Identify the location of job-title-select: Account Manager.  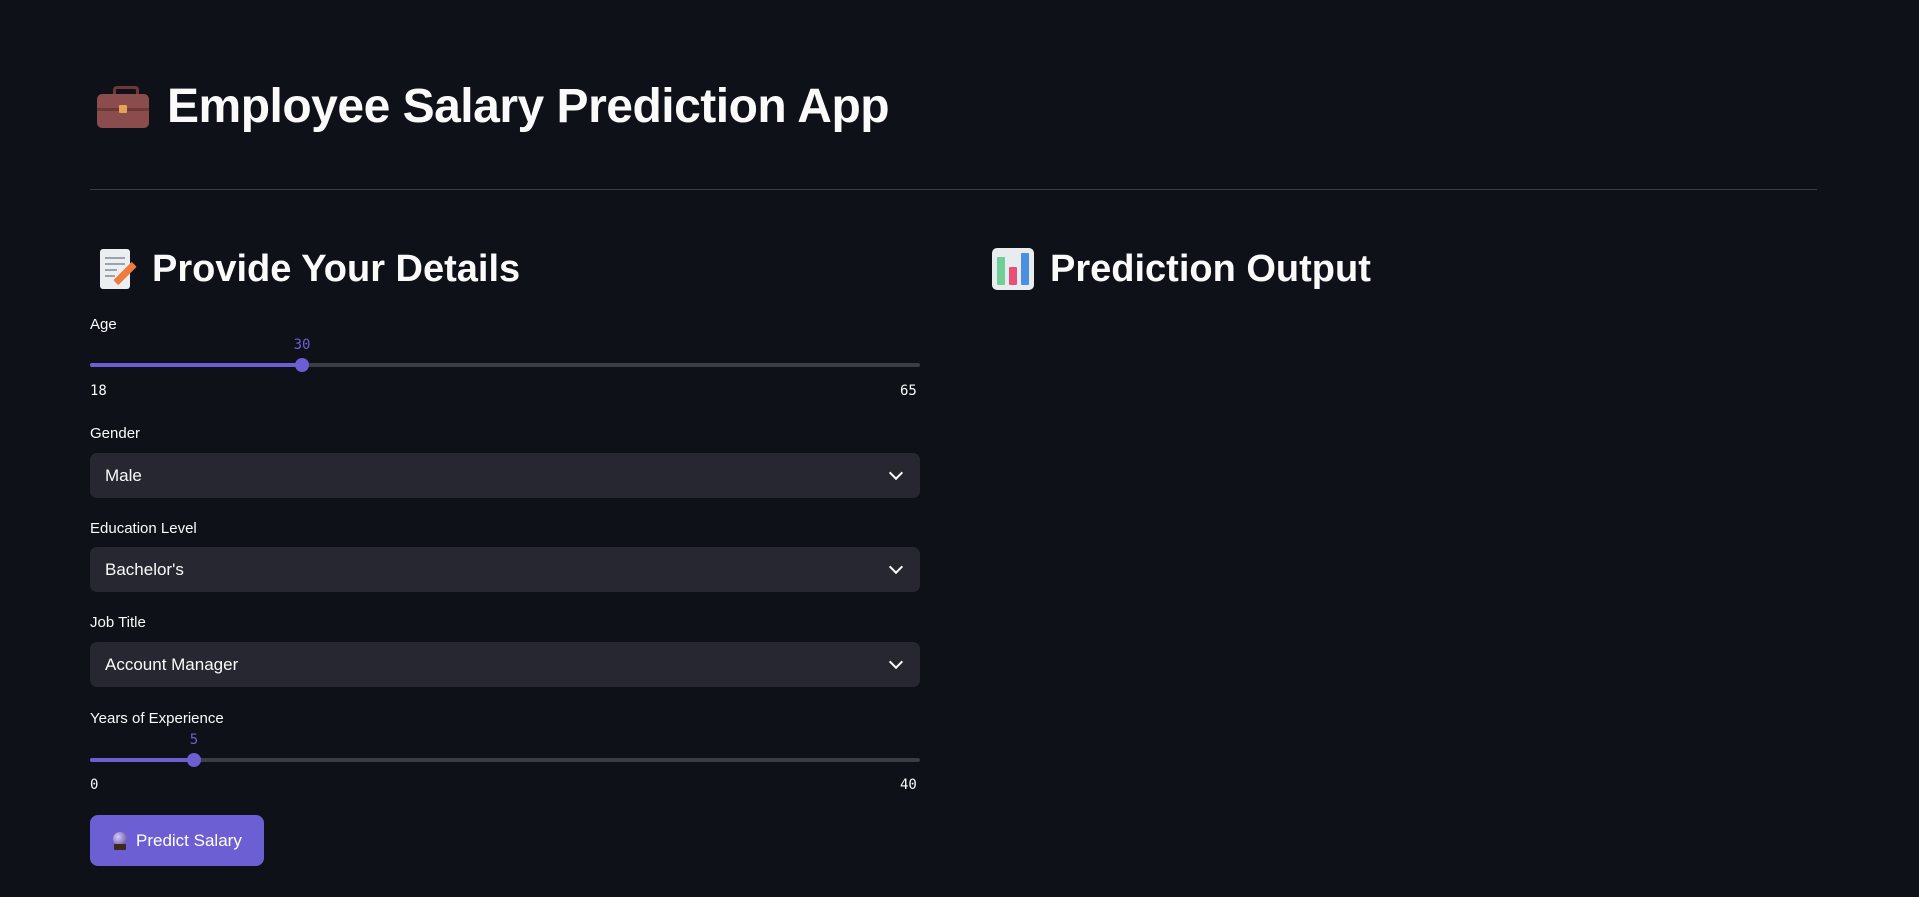
(505, 664).